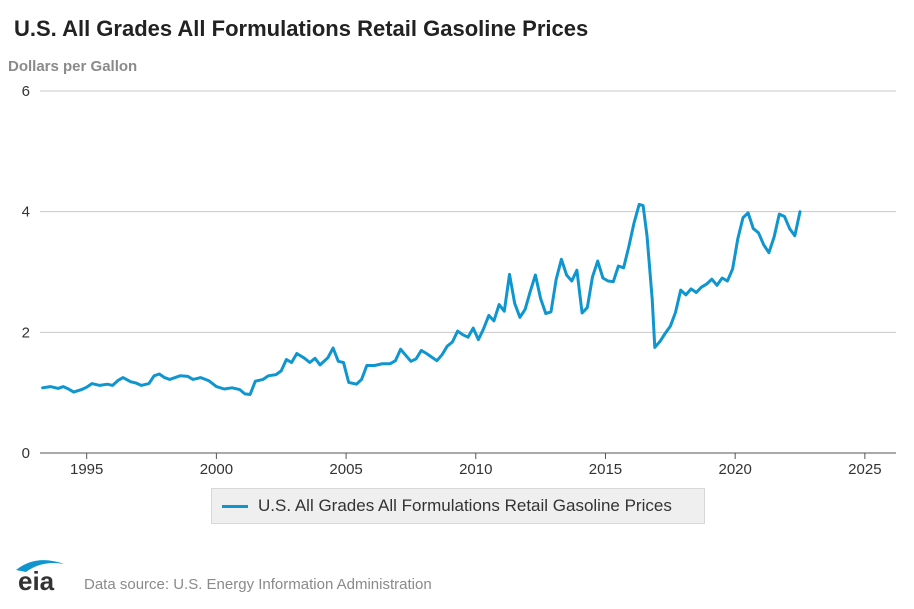 The image size is (914, 609). Describe the element at coordinates (26, 91) in the screenshot. I see `y-tick-label: 6` at that location.